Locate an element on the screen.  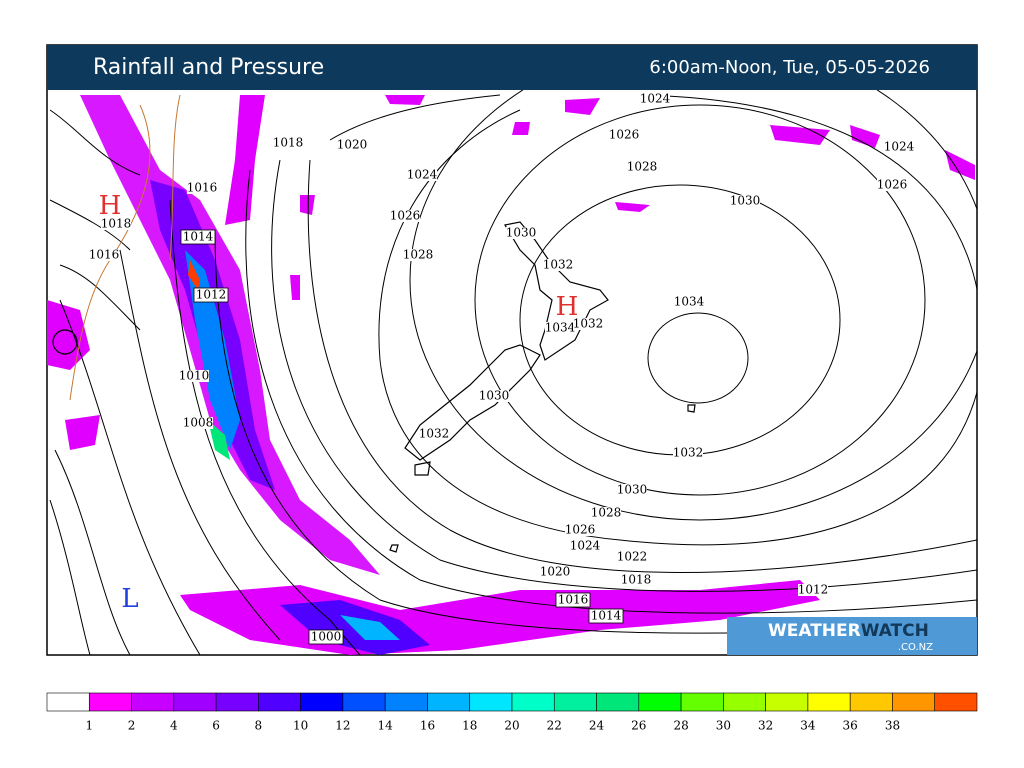
legend-label: 1 is located at coordinates (89, 726).